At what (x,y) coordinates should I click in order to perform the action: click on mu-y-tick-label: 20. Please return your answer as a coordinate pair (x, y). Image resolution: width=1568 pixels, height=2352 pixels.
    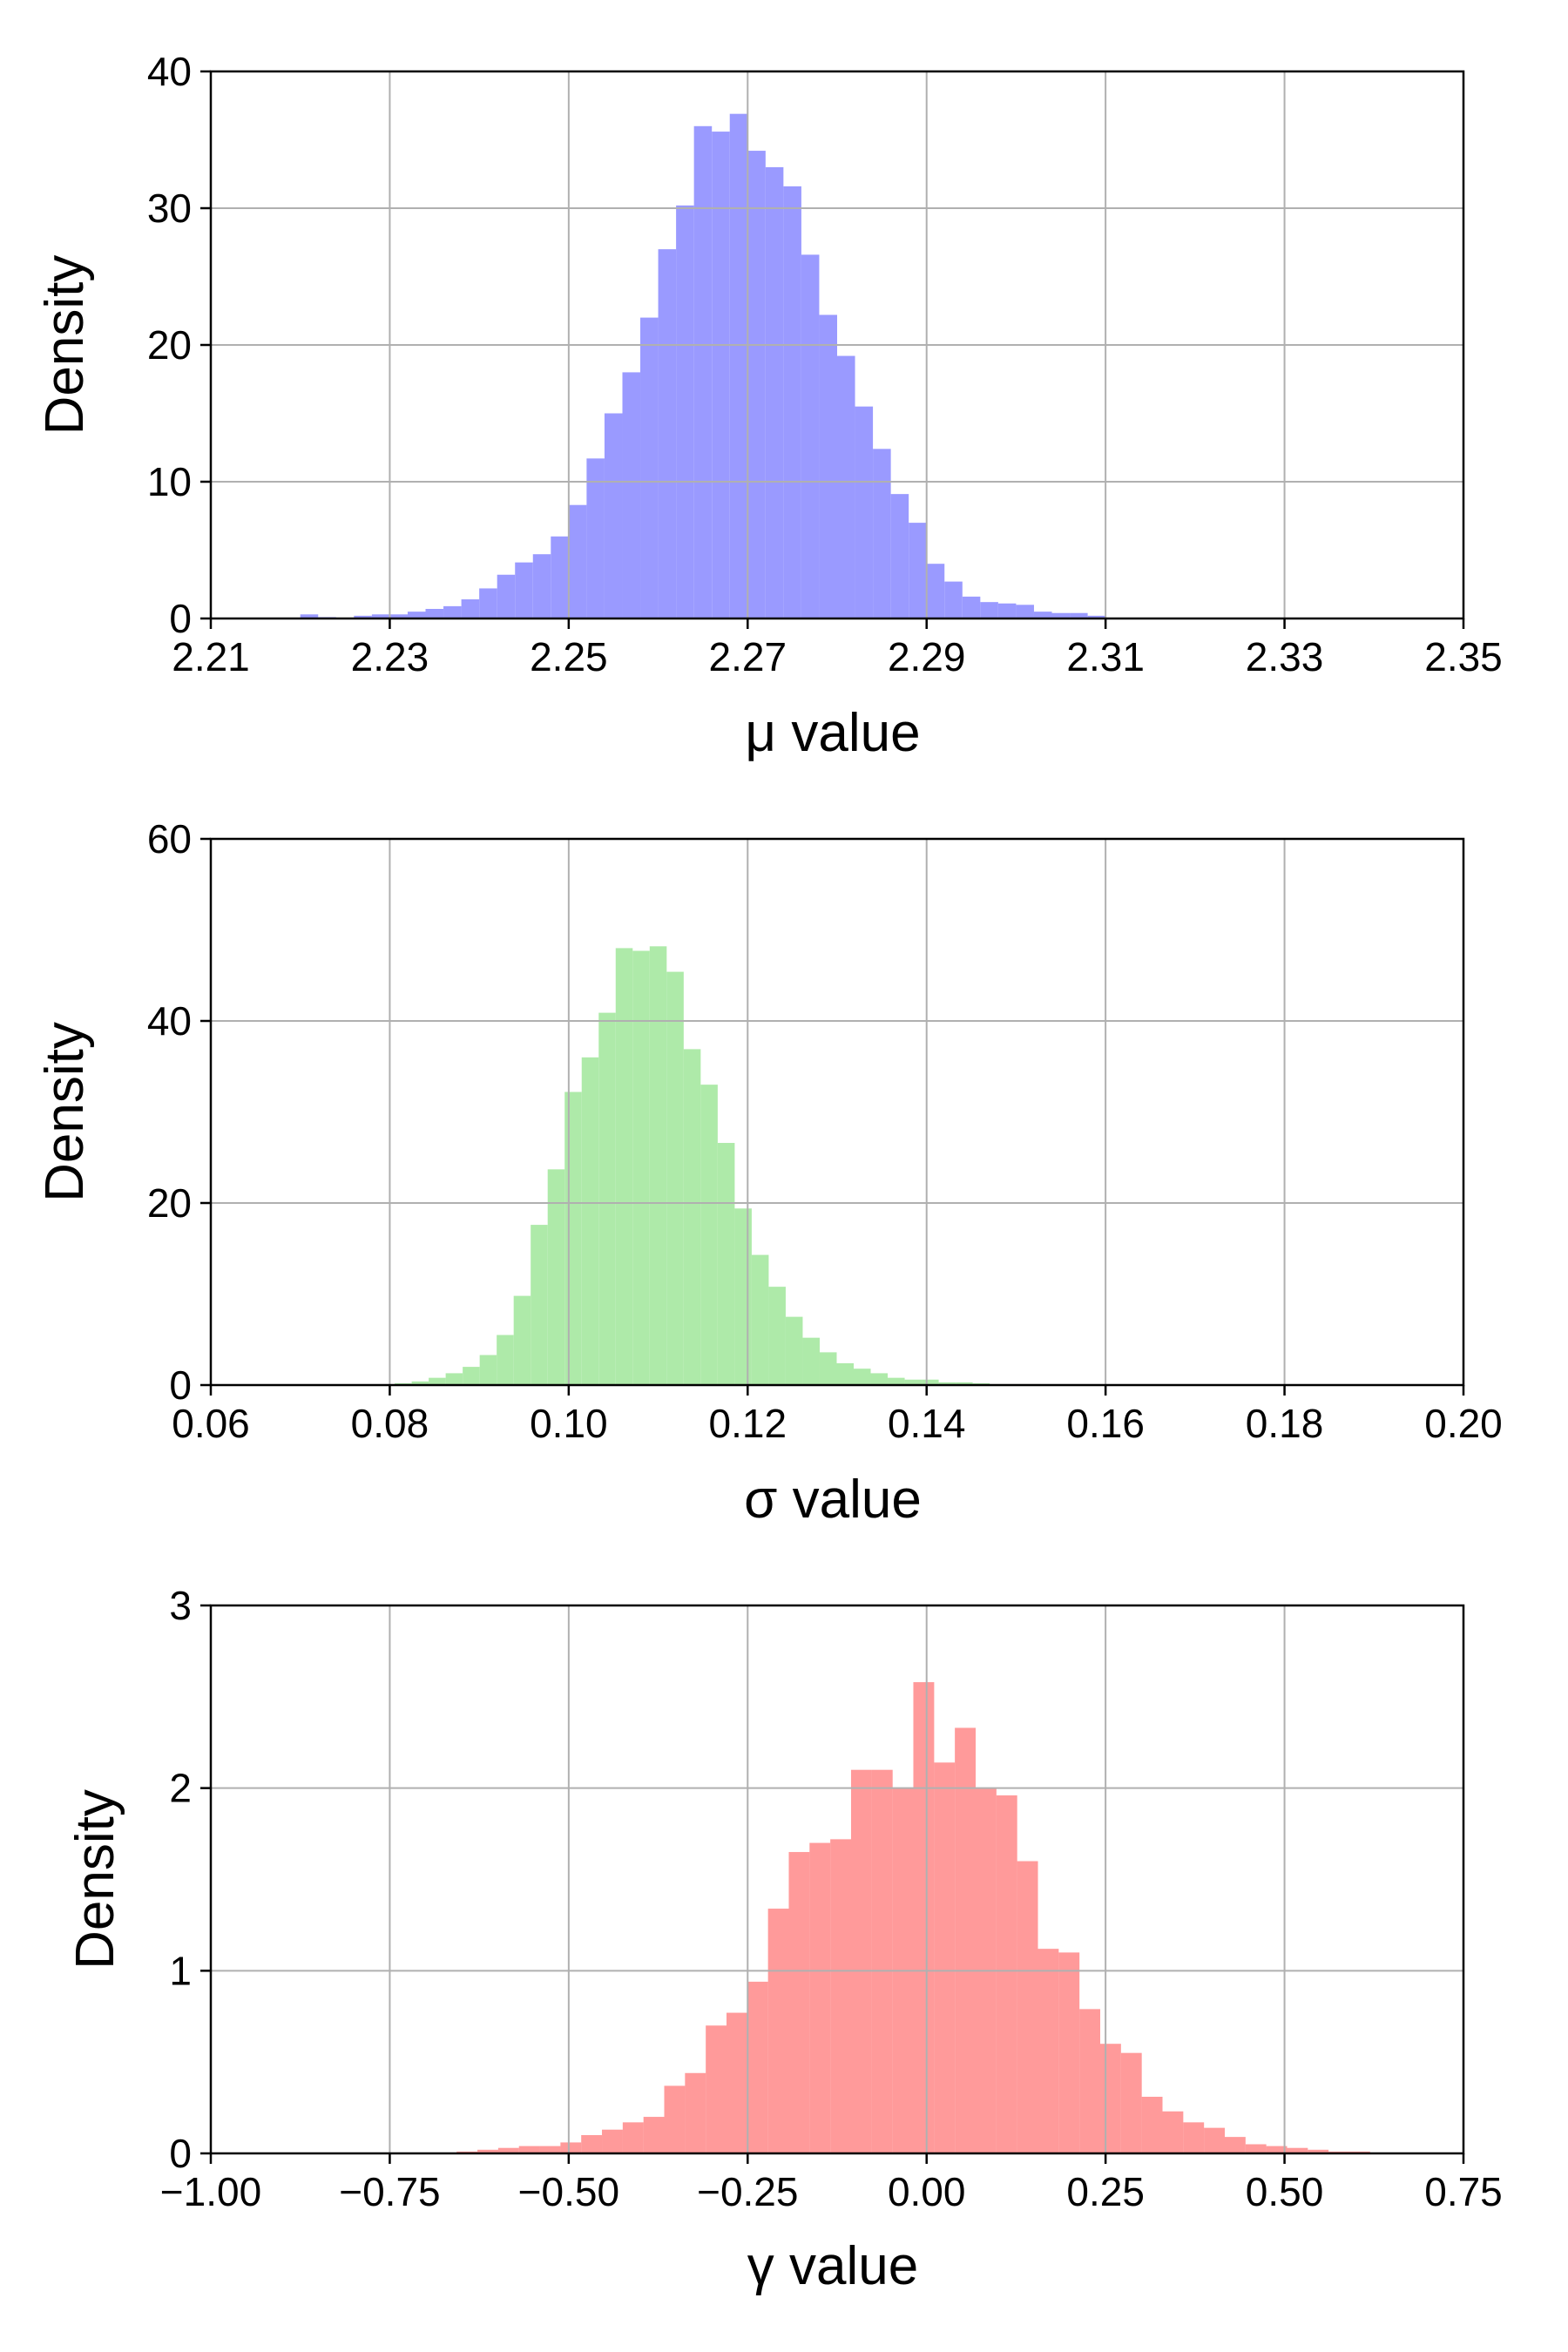
    Looking at the image, I should click on (169, 345).